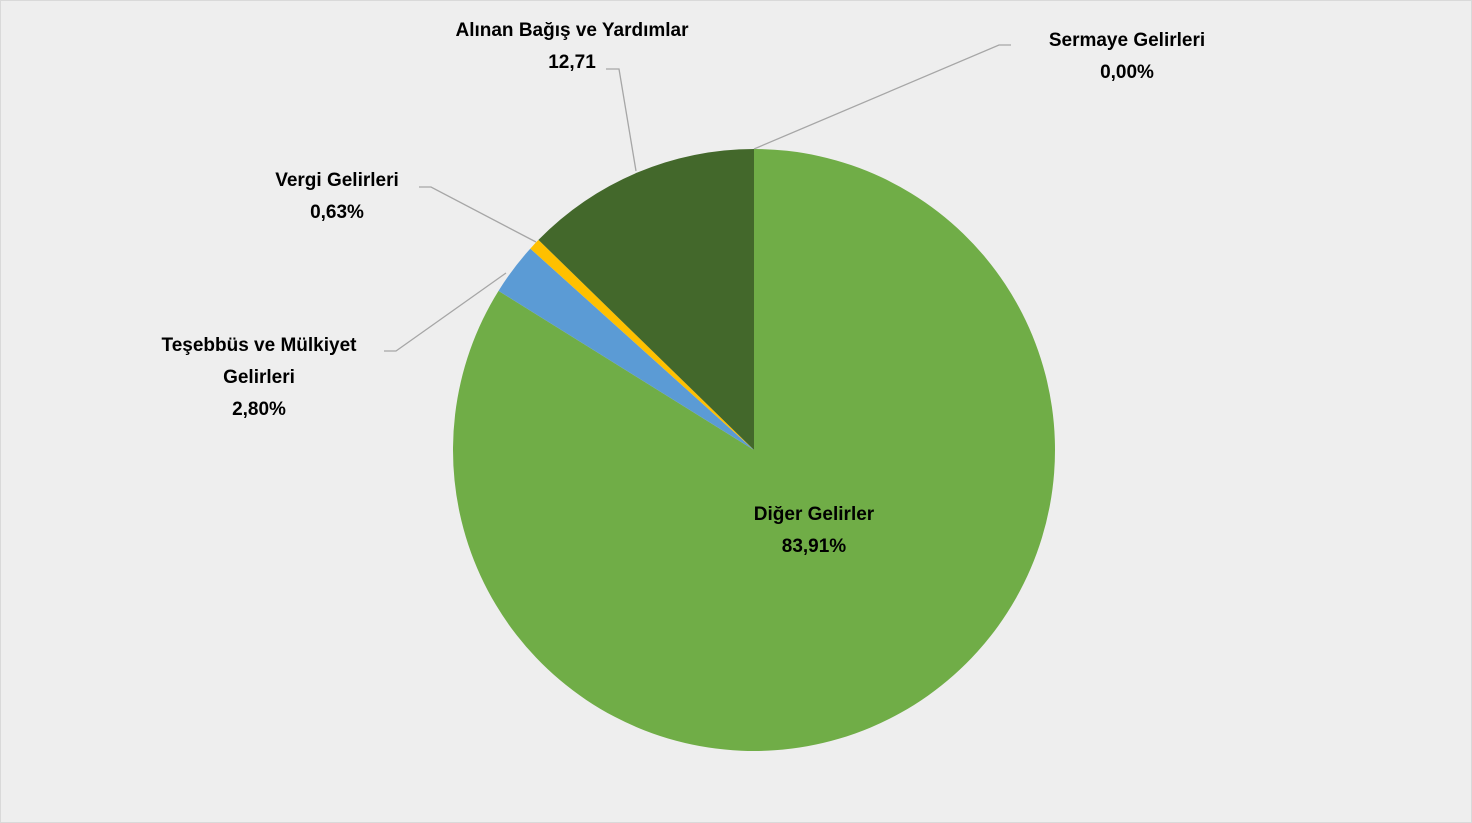 This screenshot has height=823, width=1472. I want to click on value-label: 0,00%, so click(1127, 72).